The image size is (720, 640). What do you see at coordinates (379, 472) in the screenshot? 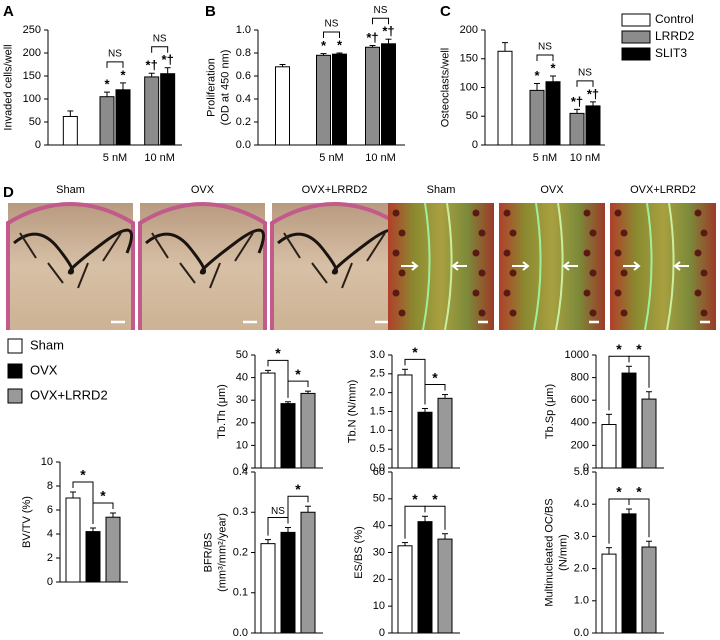
I see `y-tick-label: 60` at bounding box center [379, 472].